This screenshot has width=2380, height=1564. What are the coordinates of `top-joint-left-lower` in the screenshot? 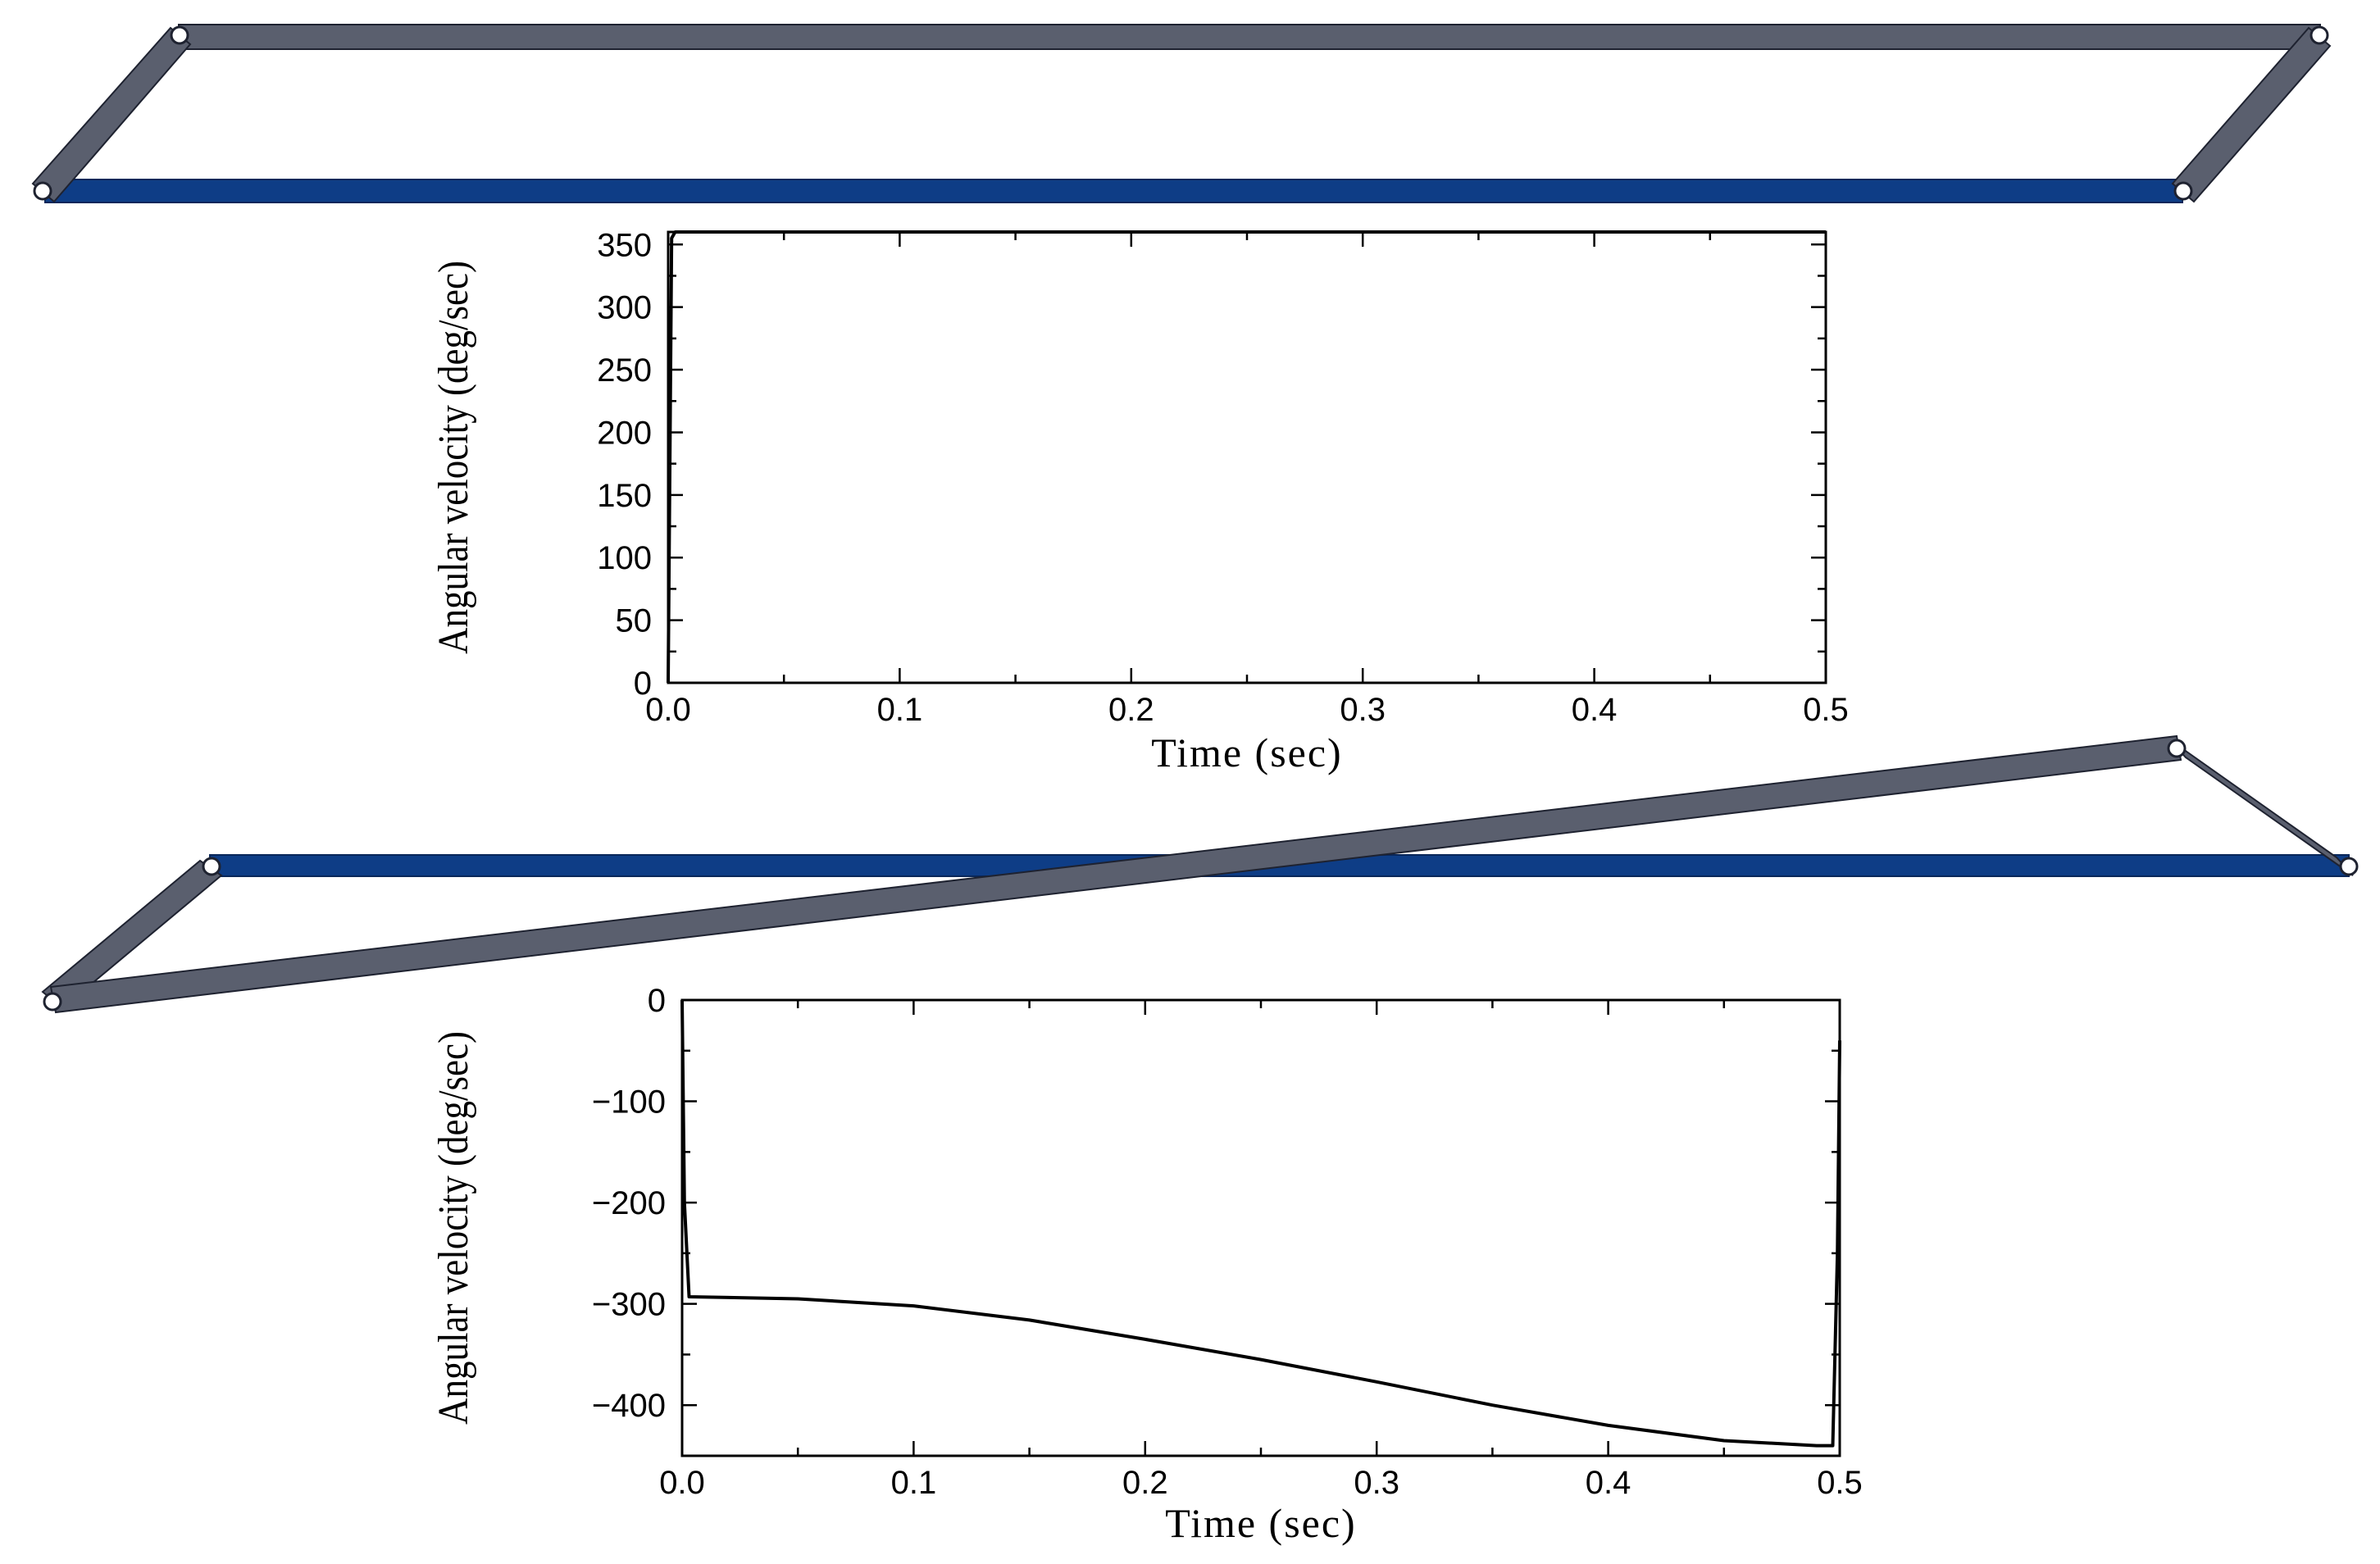 It's located at (43, 191).